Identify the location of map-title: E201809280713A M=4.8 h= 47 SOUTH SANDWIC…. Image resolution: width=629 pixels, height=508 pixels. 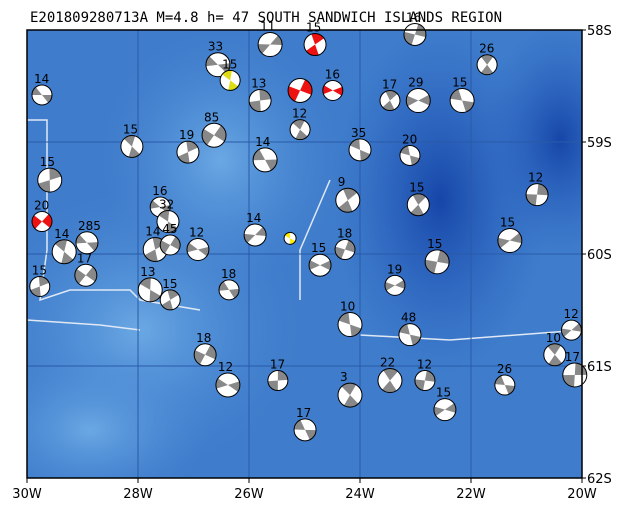
(266, 18).